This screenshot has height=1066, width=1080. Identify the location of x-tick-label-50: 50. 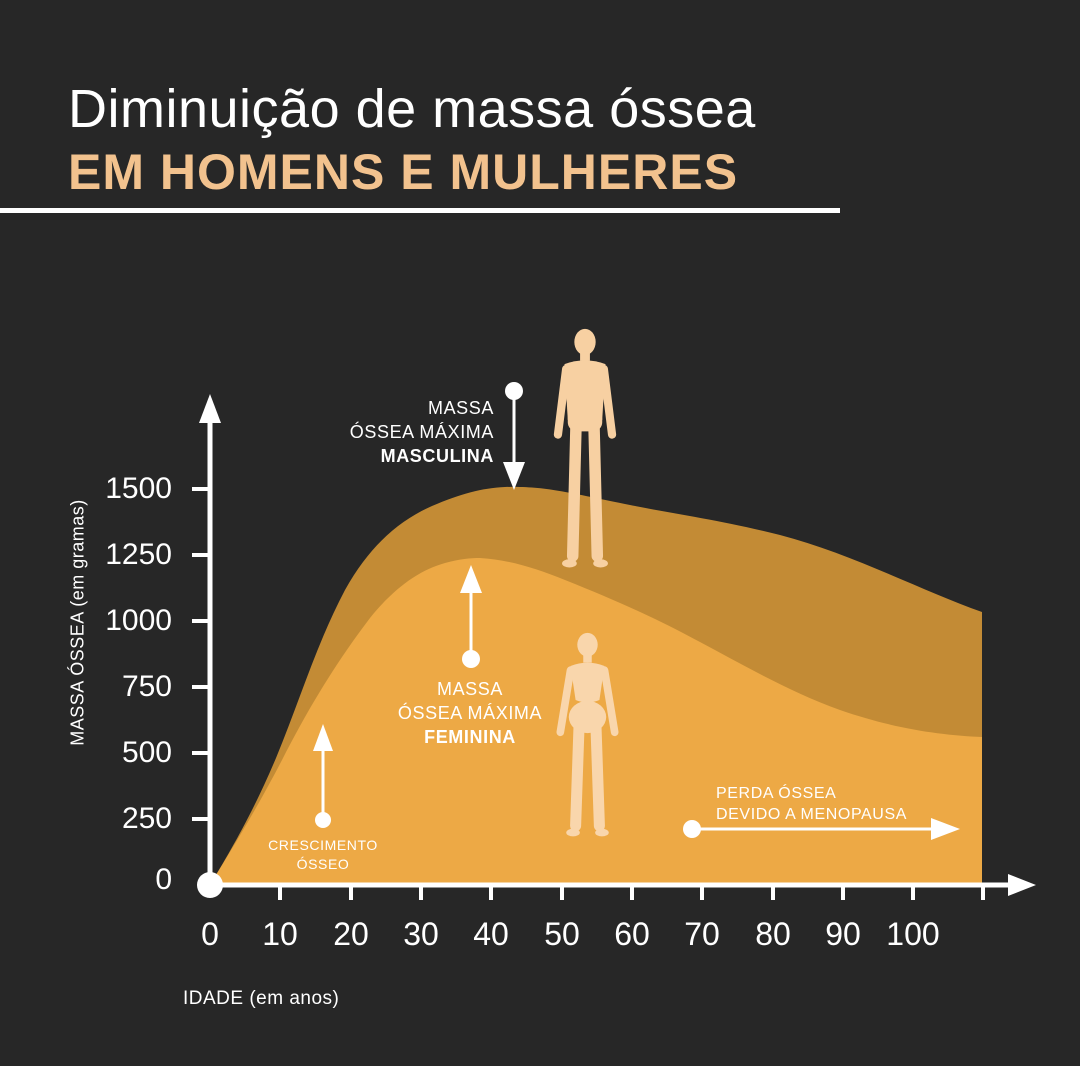
(562, 934).